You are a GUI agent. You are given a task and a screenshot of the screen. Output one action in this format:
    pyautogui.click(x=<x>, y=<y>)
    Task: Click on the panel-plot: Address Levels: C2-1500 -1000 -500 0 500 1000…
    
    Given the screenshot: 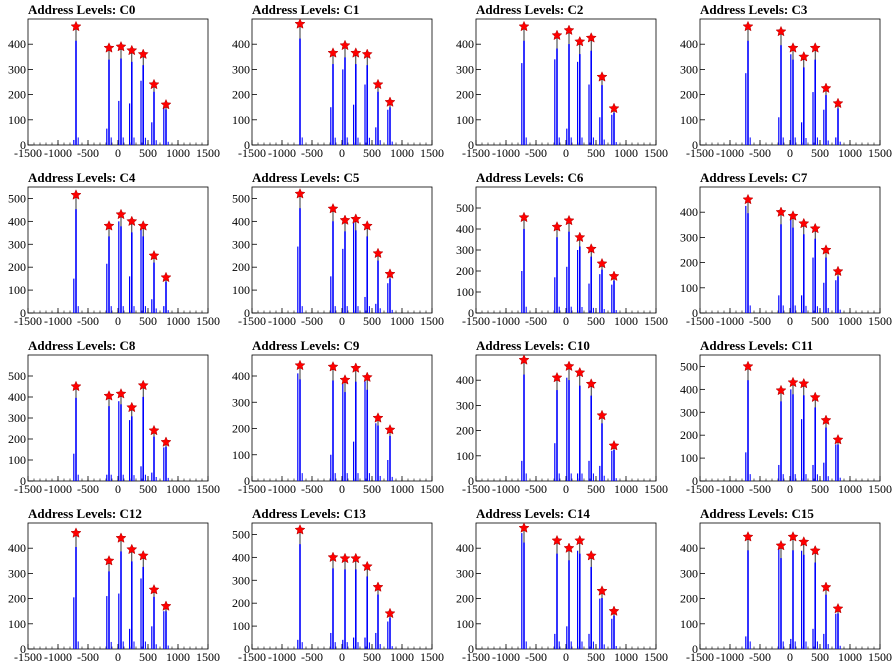 What is the action you would take?
    pyautogui.click(x=562, y=81)
    